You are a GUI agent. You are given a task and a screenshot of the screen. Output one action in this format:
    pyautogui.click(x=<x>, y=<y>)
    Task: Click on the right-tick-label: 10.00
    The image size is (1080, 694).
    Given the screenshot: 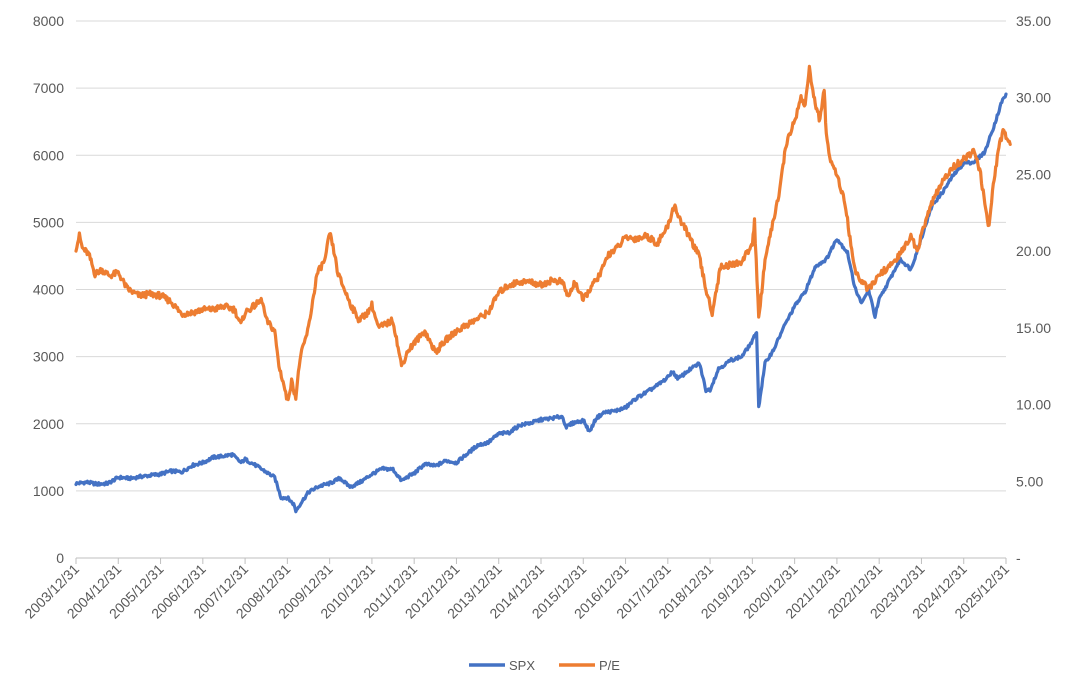 What is the action you would take?
    pyautogui.click(x=1033, y=405)
    